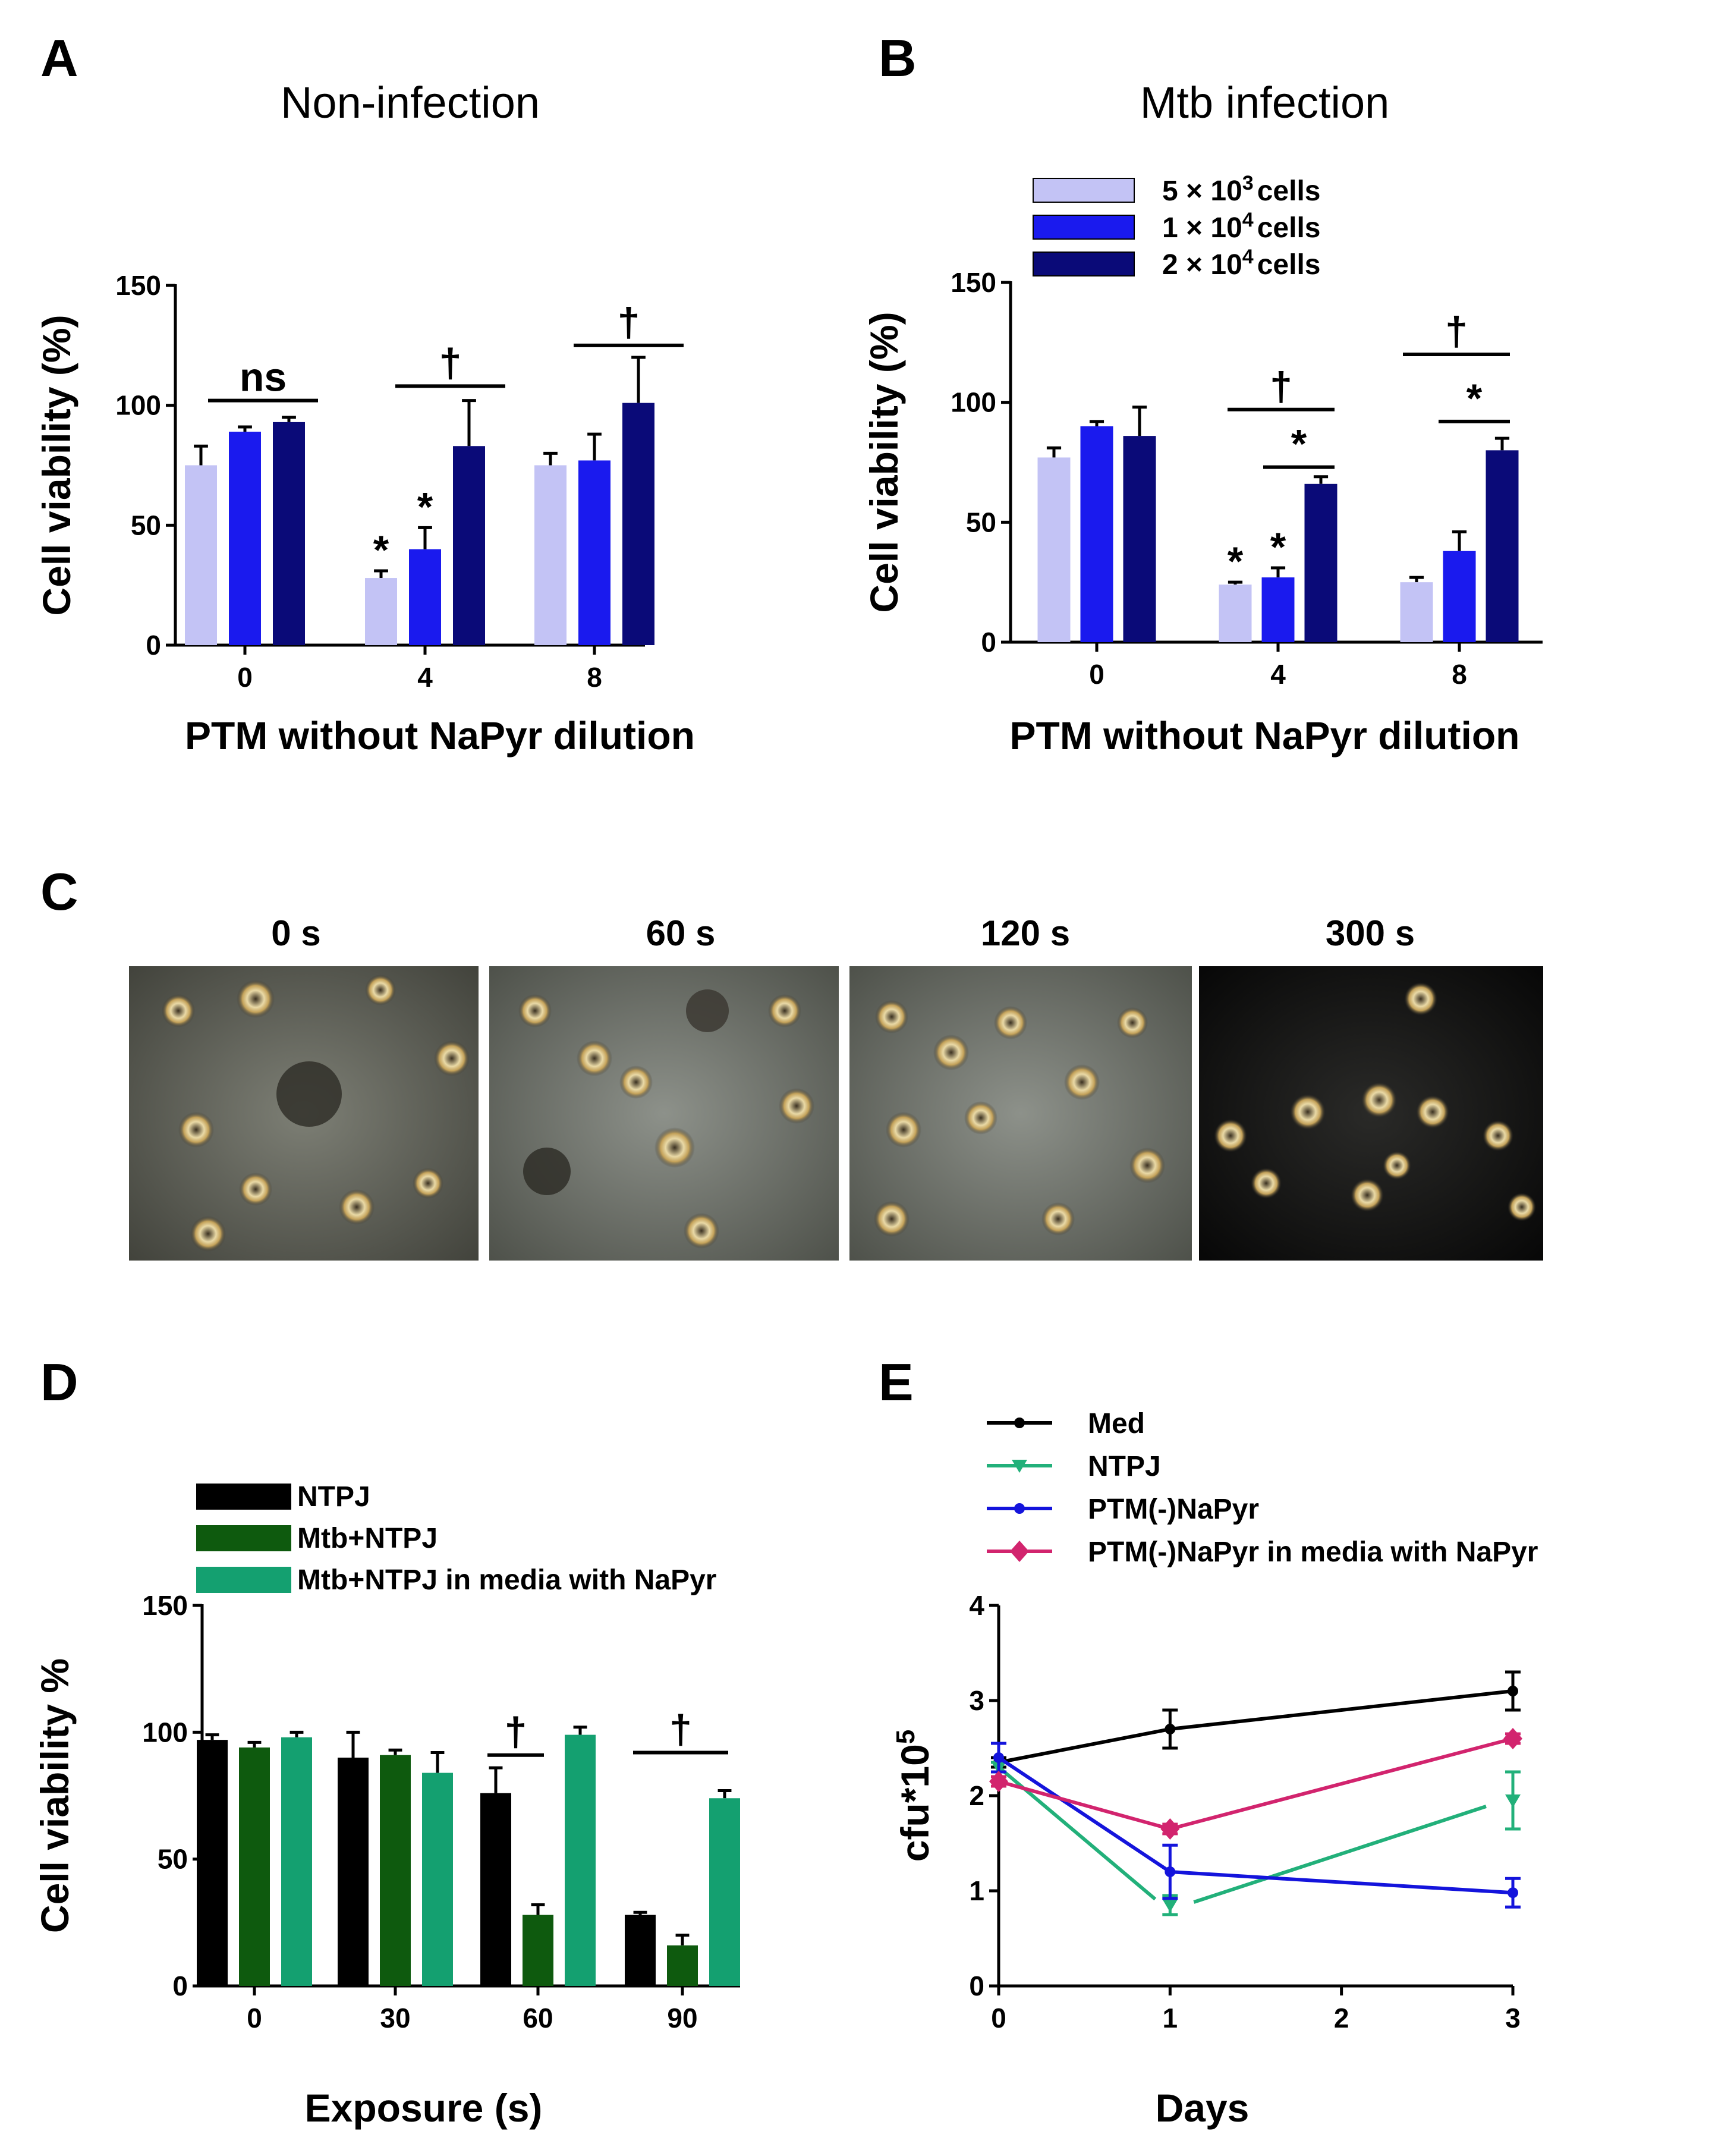 This screenshot has height=2156, width=1734. Describe the element at coordinates (56, 465) in the screenshot. I see `y-axis-label: Cell viability (%)` at that location.